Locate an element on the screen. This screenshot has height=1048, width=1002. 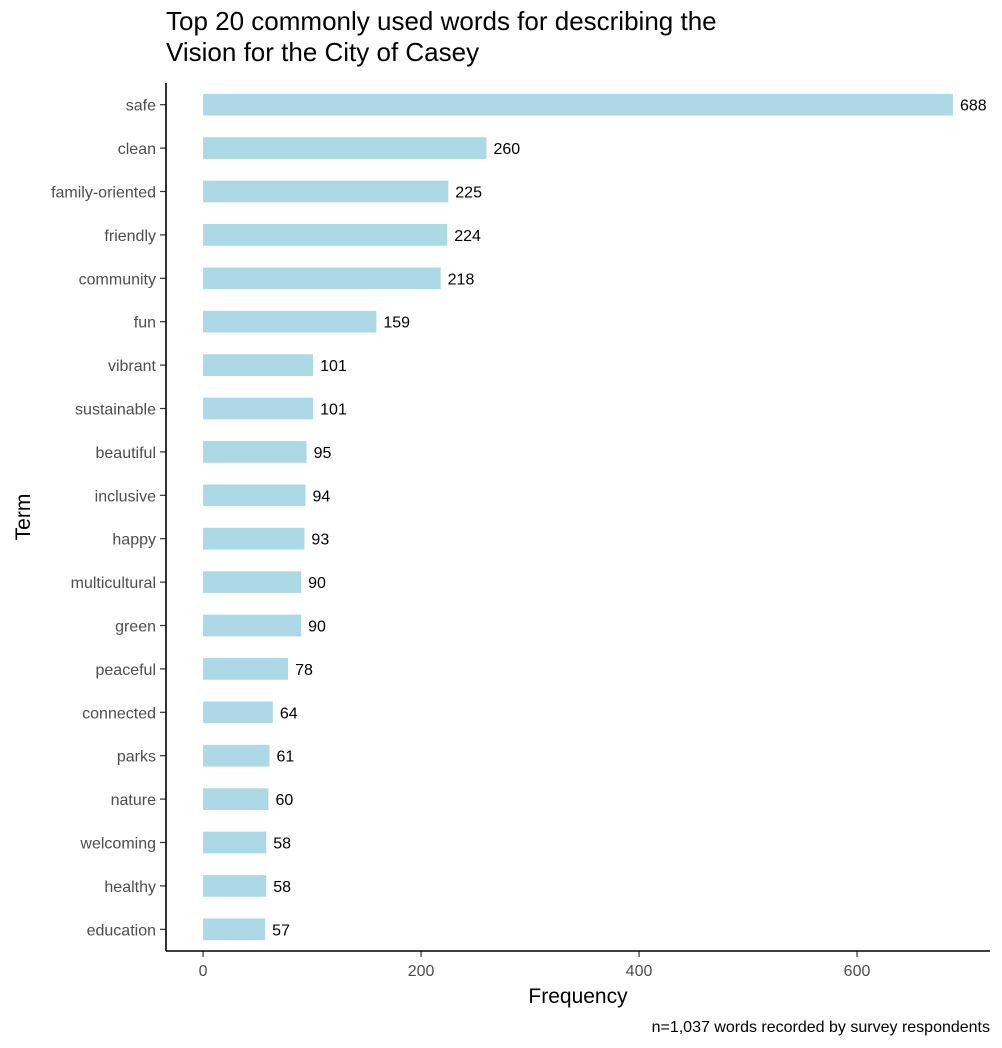
y-tick-label-friendly: friendly is located at coordinates (130, 236).